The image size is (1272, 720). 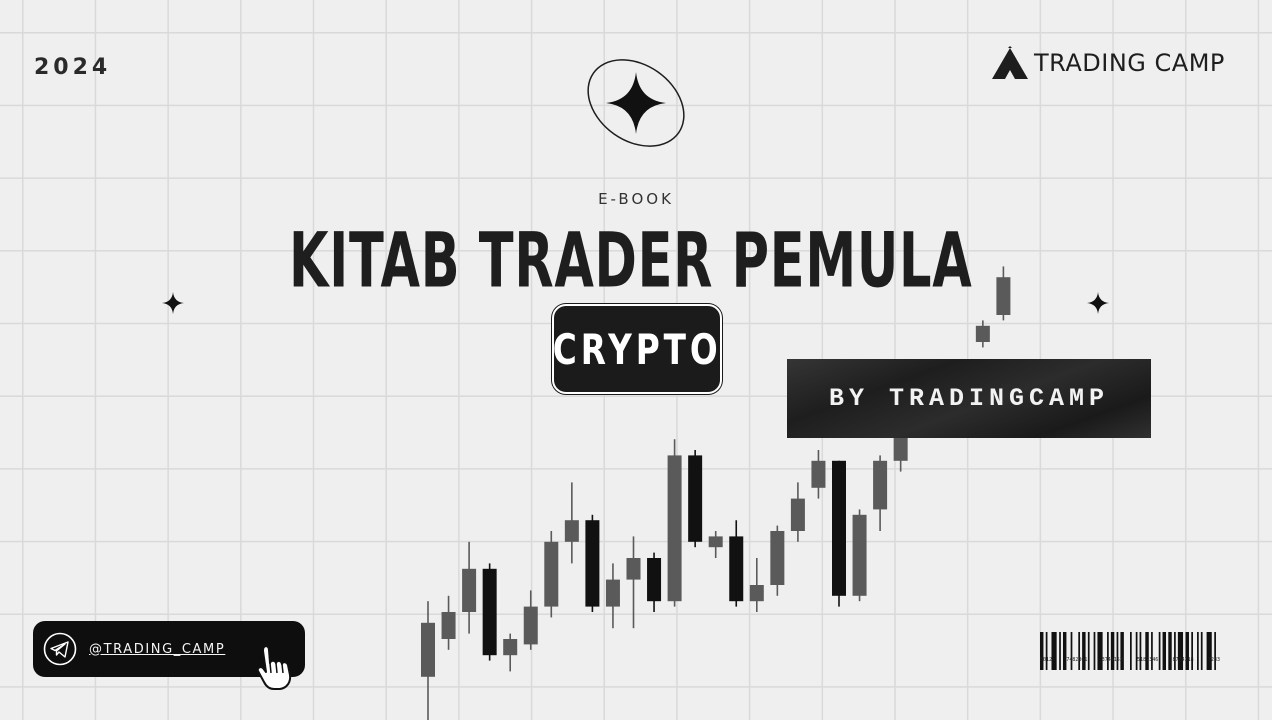 I want to click on sparkle-orbit-icon, so click(x=636, y=103).